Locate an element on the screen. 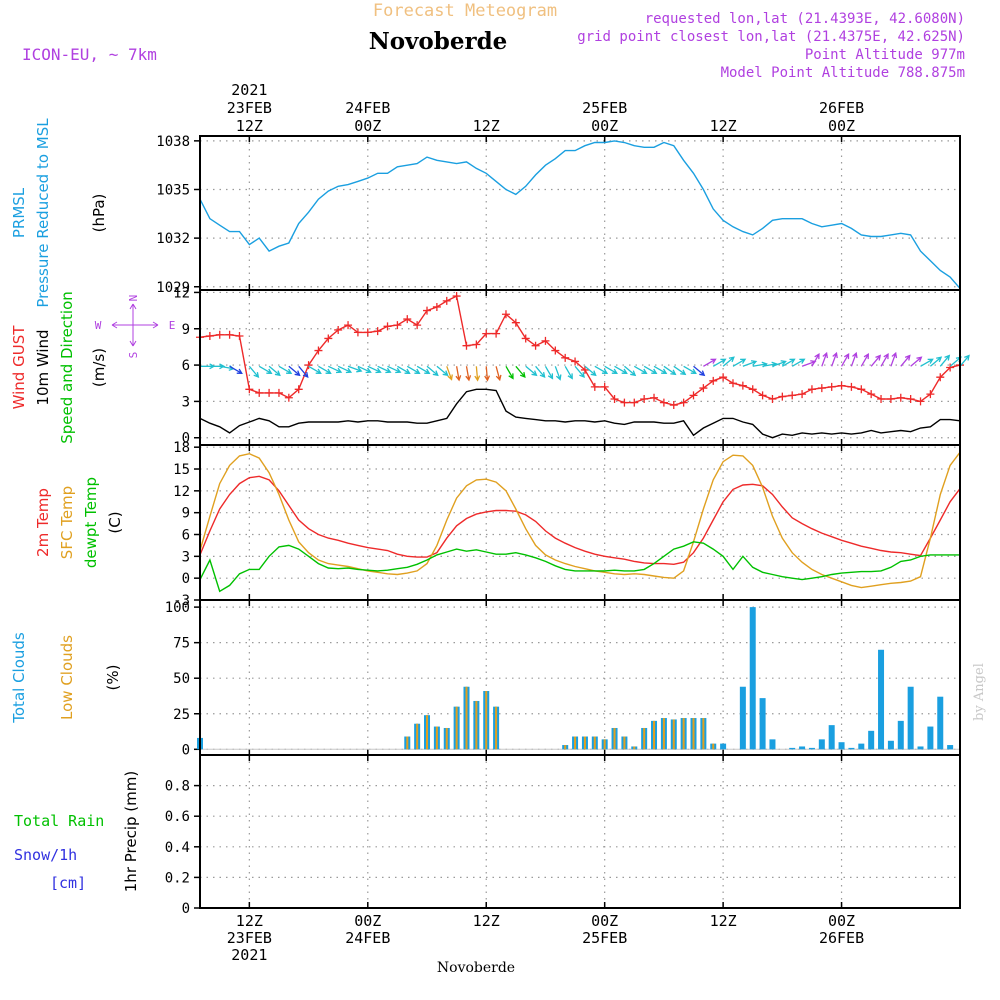  y-tick-label: 0.8 is located at coordinates (177, 787).